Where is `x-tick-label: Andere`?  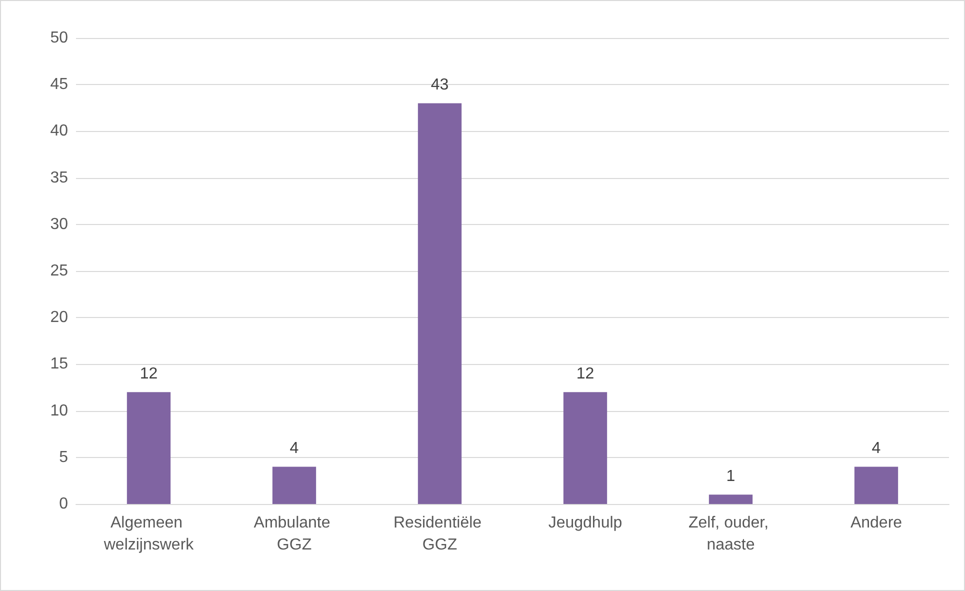
x-tick-label: Andere is located at coordinates (876, 523).